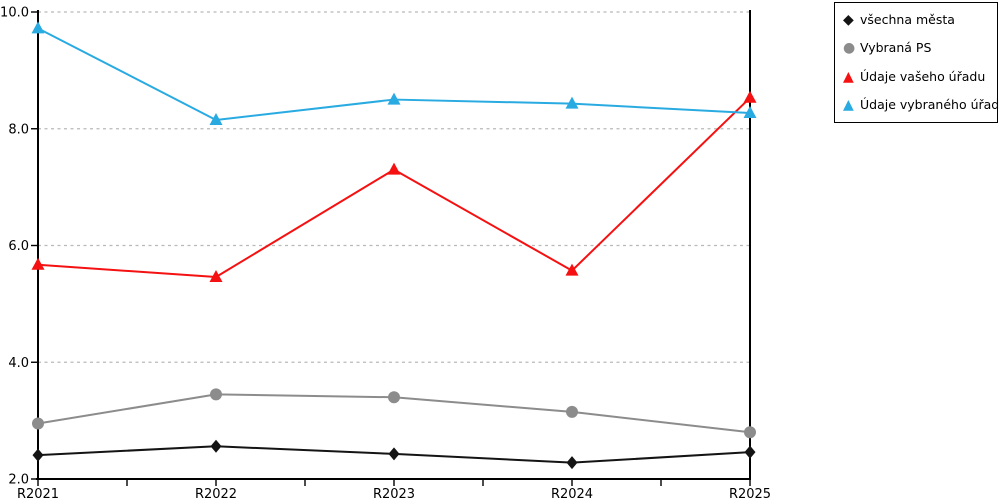 The height and width of the screenshot is (500, 1000). I want to click on legend-label: Údaje vybraného úřadu, so click(930, 104).